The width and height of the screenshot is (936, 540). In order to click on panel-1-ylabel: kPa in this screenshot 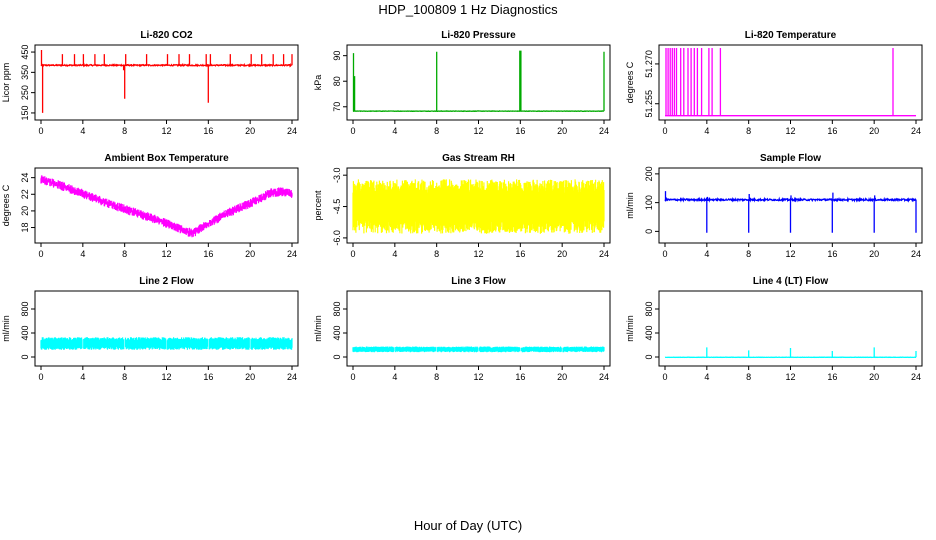, I will do `click(318, 83)`.